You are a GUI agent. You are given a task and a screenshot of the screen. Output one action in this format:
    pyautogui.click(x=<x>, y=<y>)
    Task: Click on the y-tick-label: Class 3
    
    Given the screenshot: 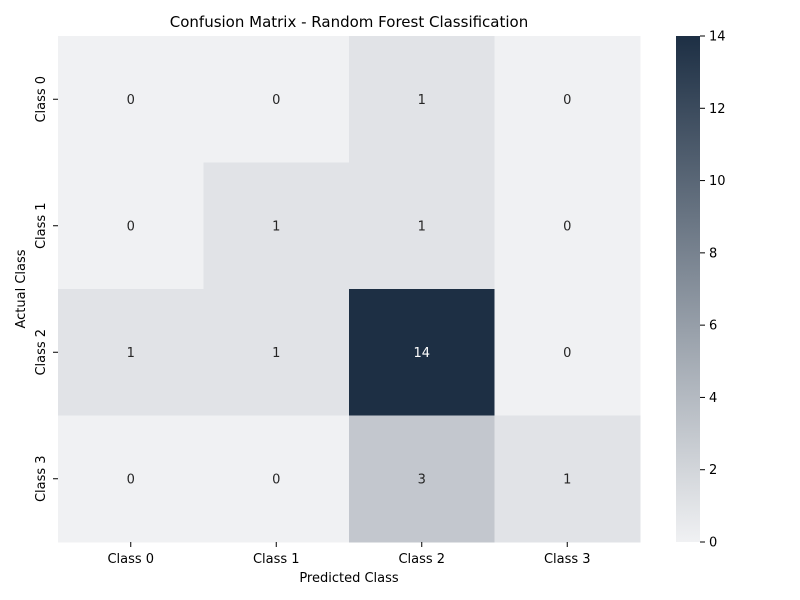 What is the action you would take?
    pyautogui.click(x=41, y=478)
    